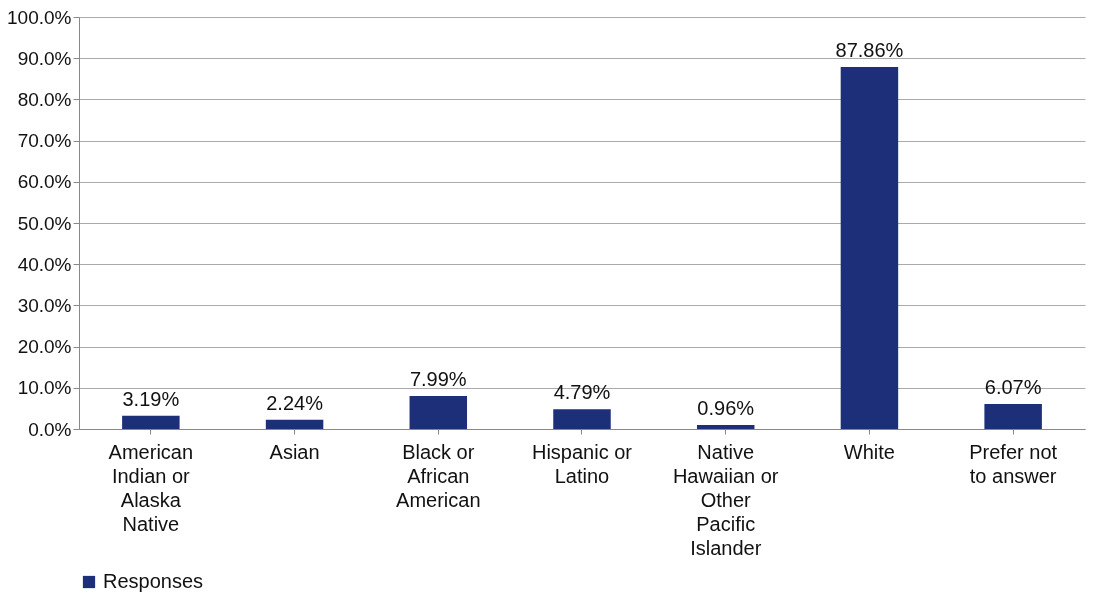 This screenshot has width=1119, height=610. I want to click on y-tick-label: 30.0%, so click(44, 305).